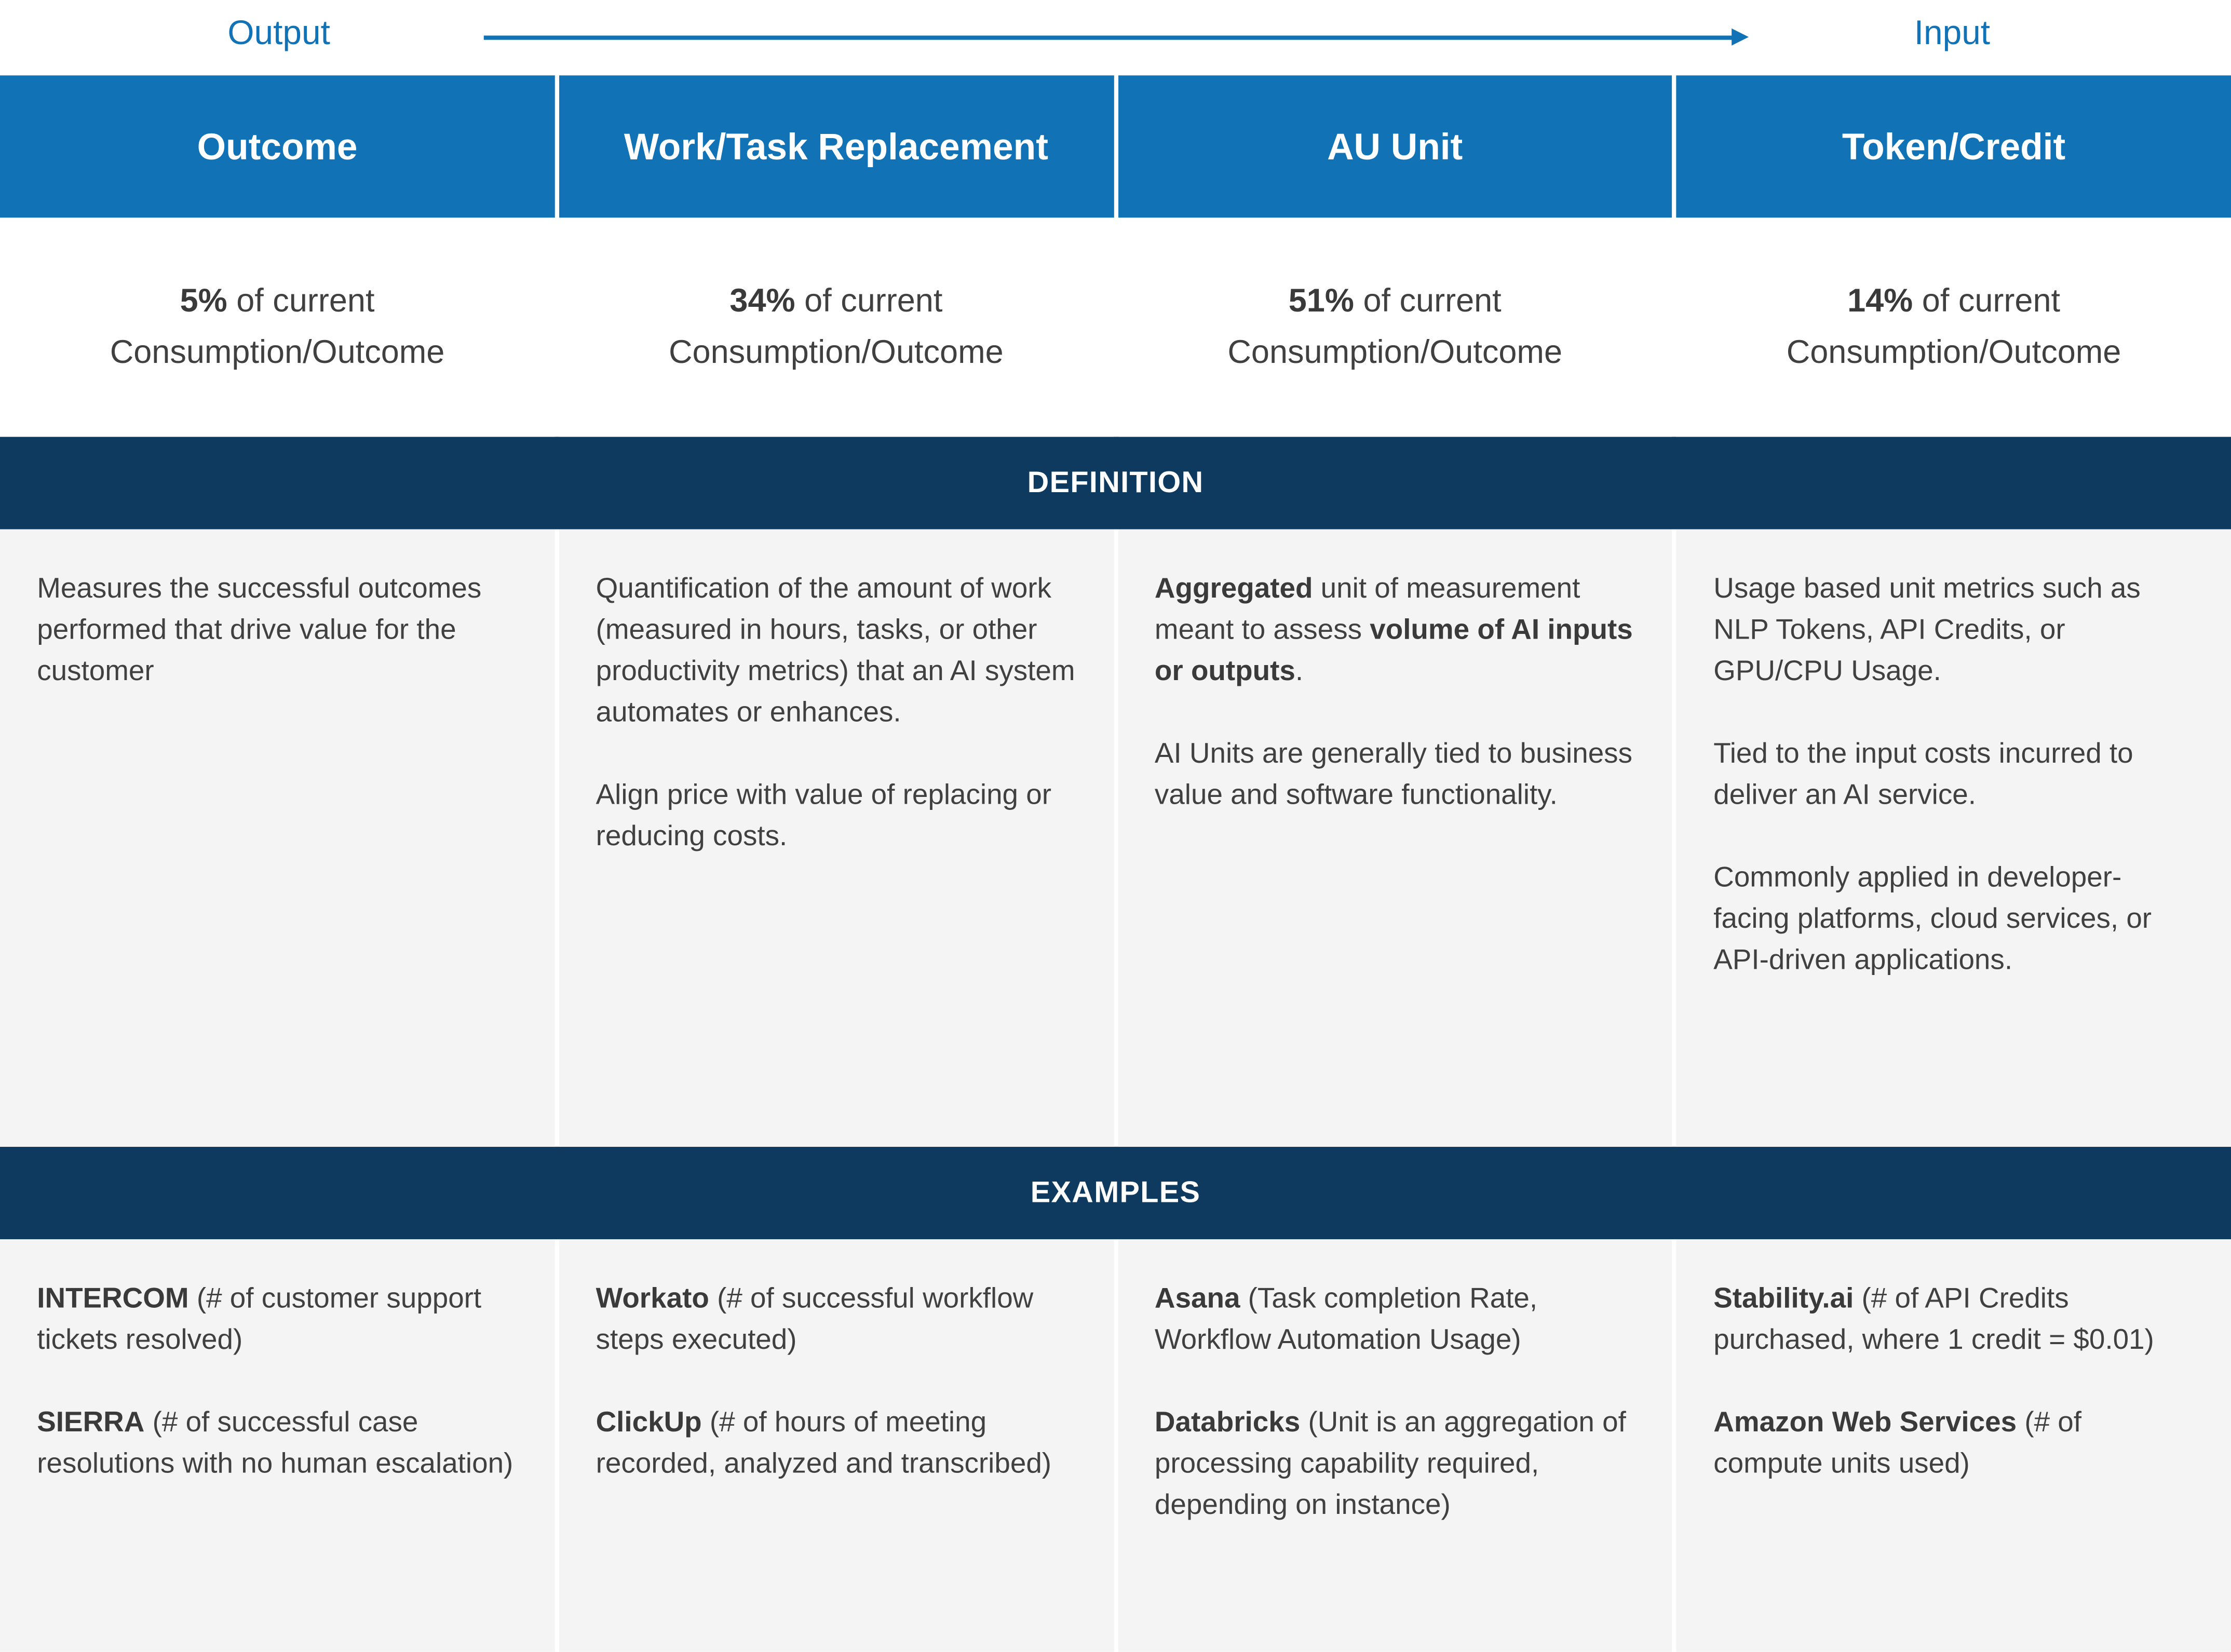  I want to click on text-segment: (# of compute units used), so click(1897, 1444).